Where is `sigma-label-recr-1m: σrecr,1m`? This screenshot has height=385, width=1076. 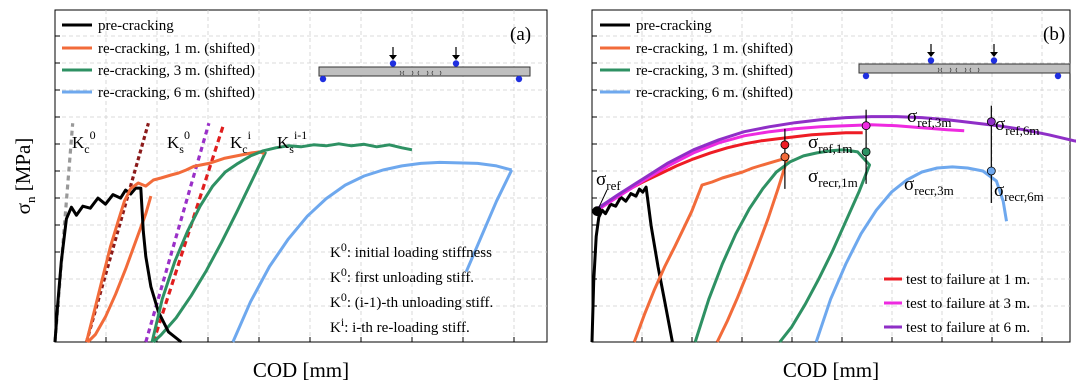
sigma-label-recr-1m: σrecr,1m is located at coordinates (833, 178).